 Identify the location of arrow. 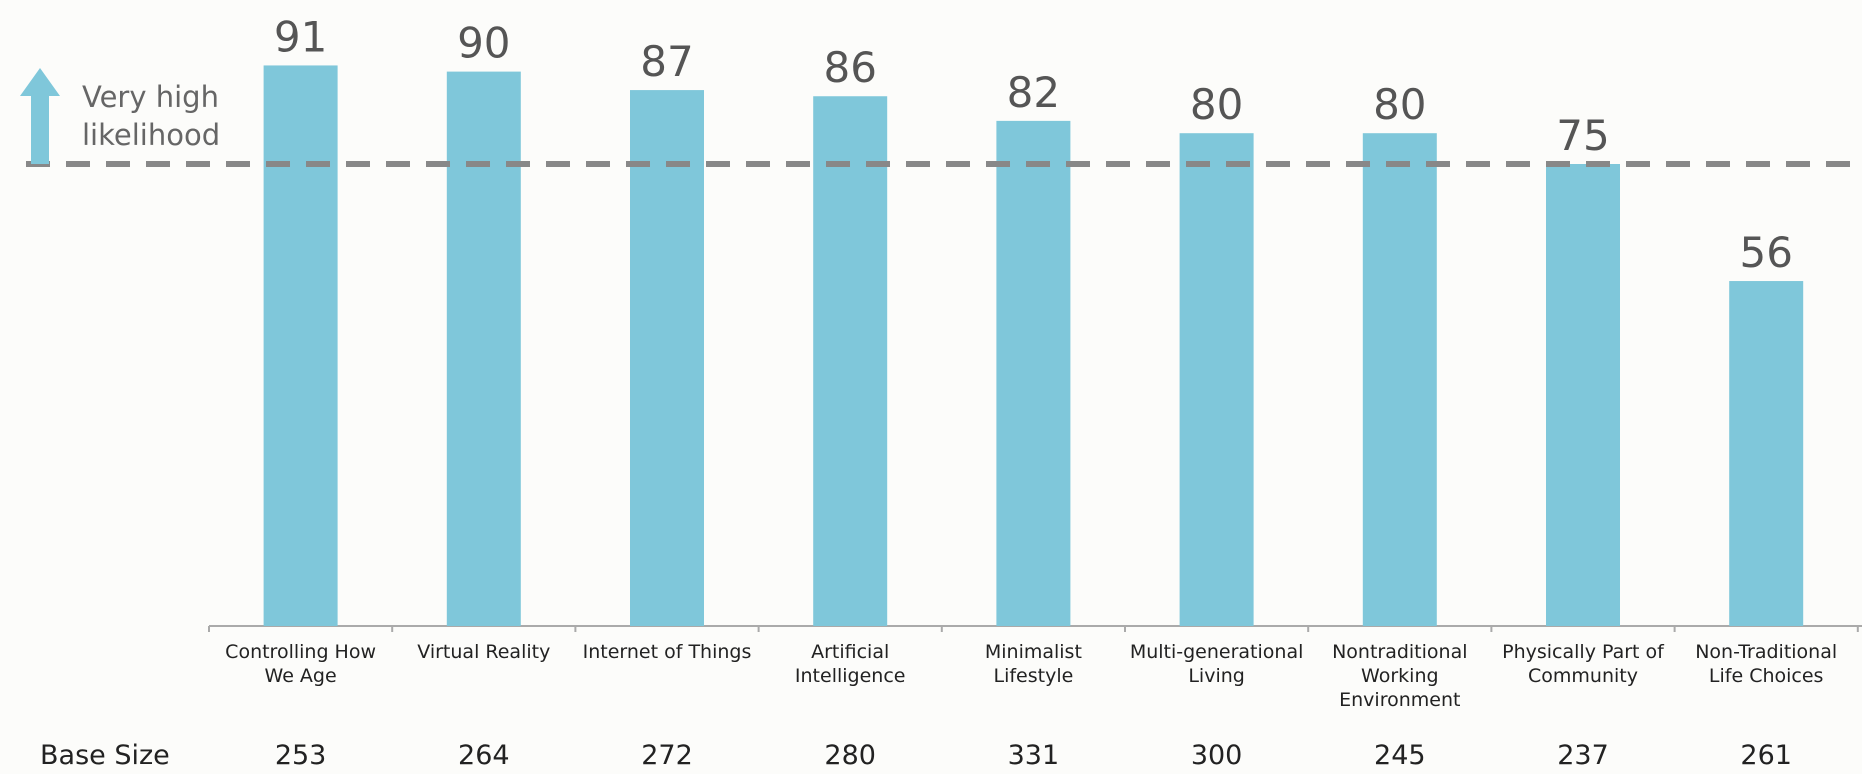
(40, 116).